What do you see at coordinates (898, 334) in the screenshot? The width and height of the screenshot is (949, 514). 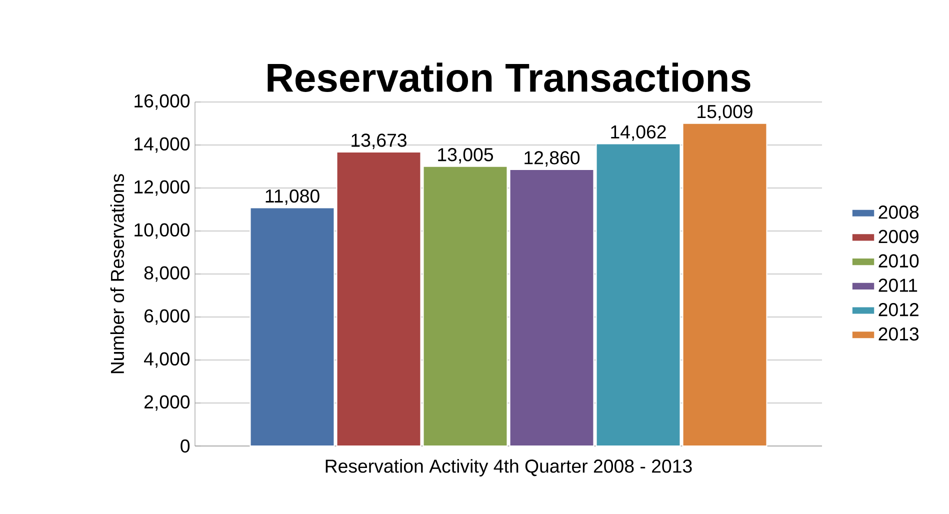 I see `legend-label: 2013` at bounding box center [898, 334].